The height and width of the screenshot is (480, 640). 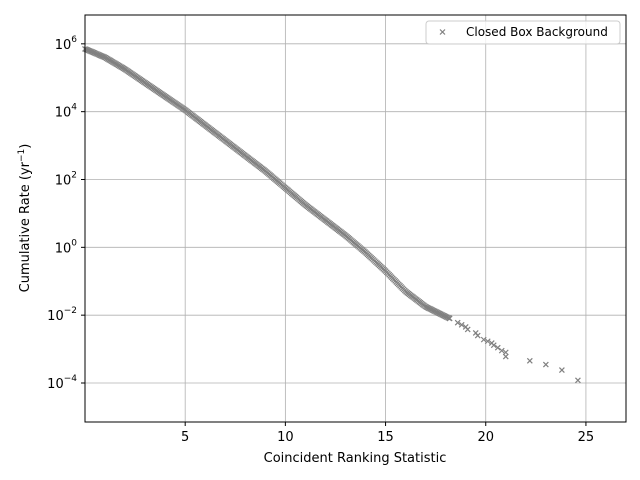 I want to click on legend-box, so click(x=523, y=32).